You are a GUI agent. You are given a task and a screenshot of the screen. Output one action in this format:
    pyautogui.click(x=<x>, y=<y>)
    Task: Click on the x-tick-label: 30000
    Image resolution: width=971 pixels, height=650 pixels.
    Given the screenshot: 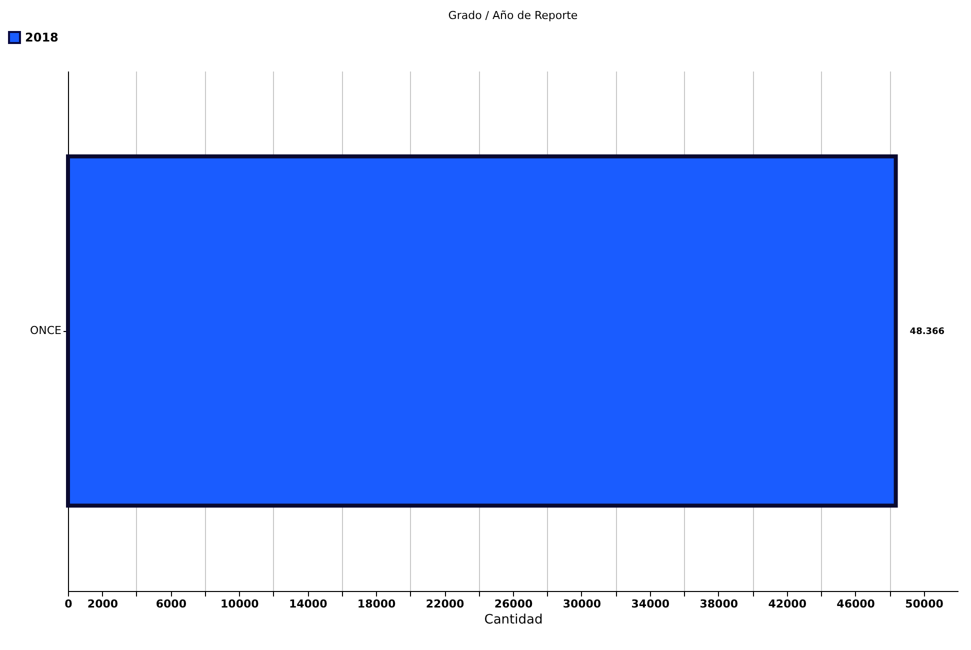 What is the action you would take?
    pyautogui.click(x=582, y=604)
    